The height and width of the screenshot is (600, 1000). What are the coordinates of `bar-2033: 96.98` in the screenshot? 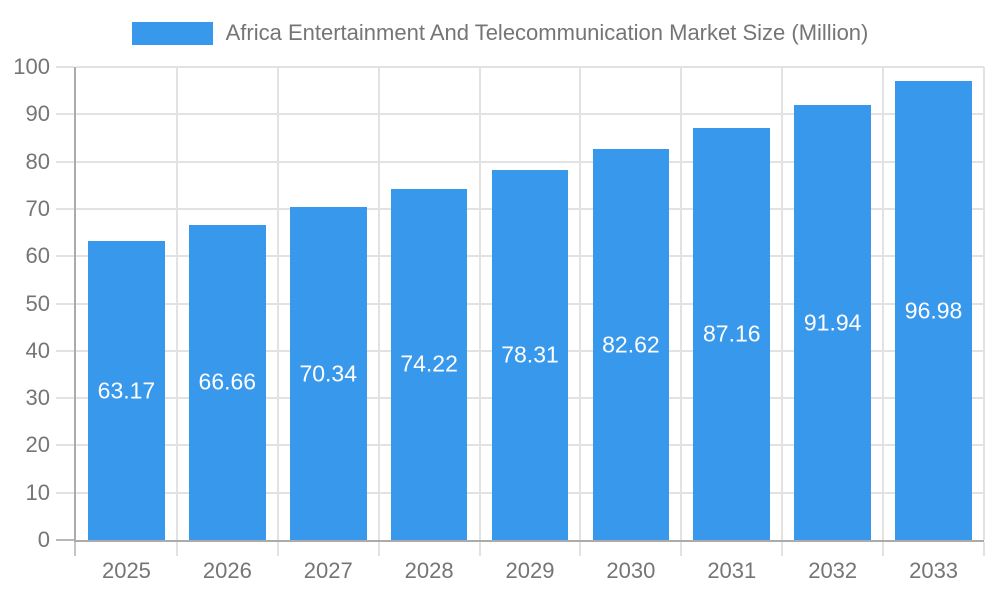 It's located at (933, 310).